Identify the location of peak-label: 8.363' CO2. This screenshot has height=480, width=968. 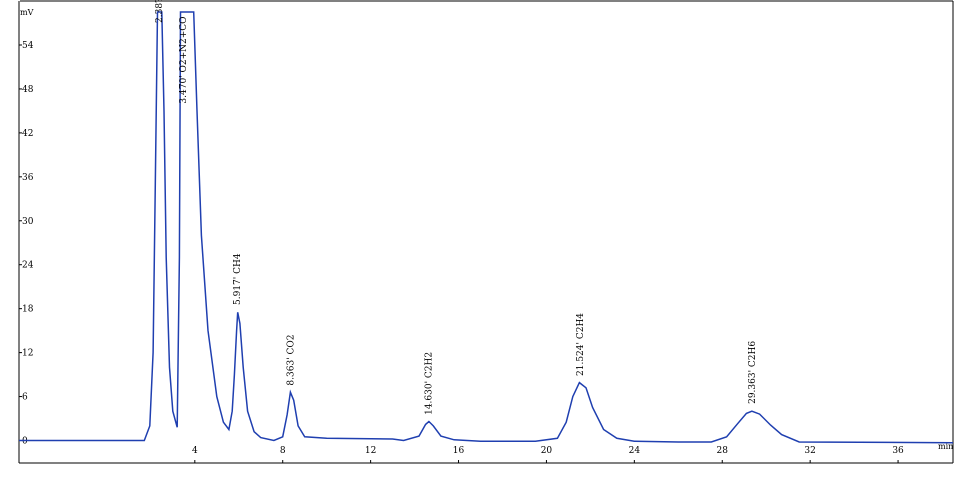
(292, 360).